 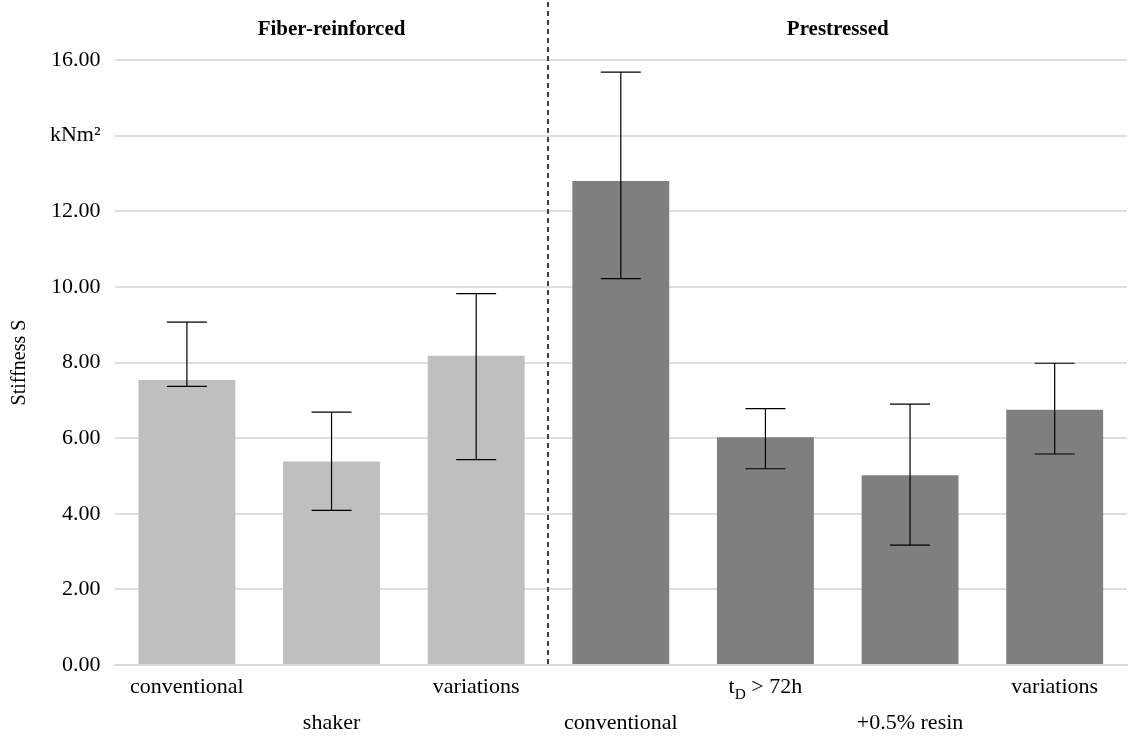 What do you see at coordinates (81, 588) in the screenshot?
I see `y-tick-label: 2.00` at bounding box center [81, 588].